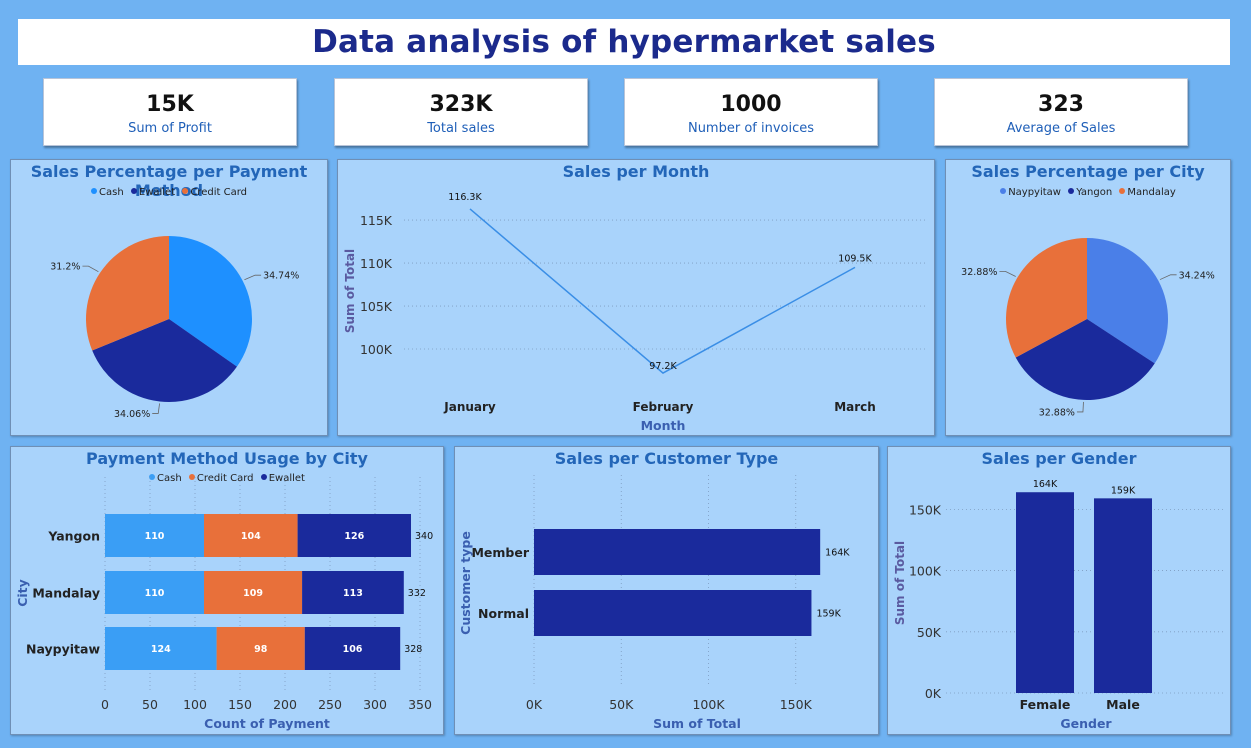 The image size is (1251, 748). I want to click on legend-item: Credit Card, so click(221, 478).